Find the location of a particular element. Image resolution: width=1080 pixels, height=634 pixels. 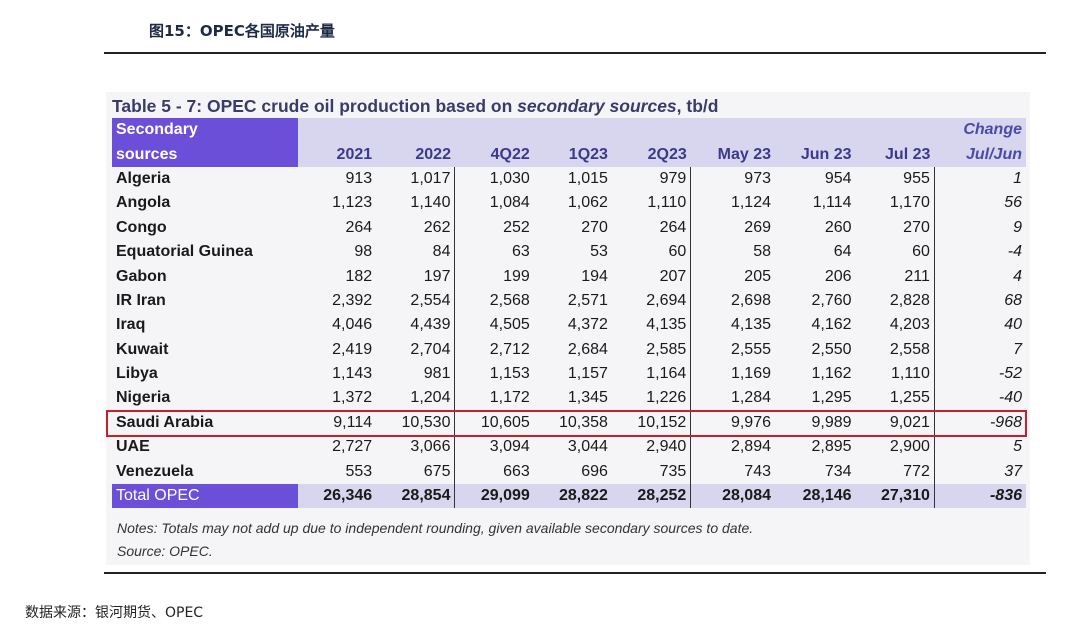

value-cell: 28,084 is located at coordinates (732, 496).